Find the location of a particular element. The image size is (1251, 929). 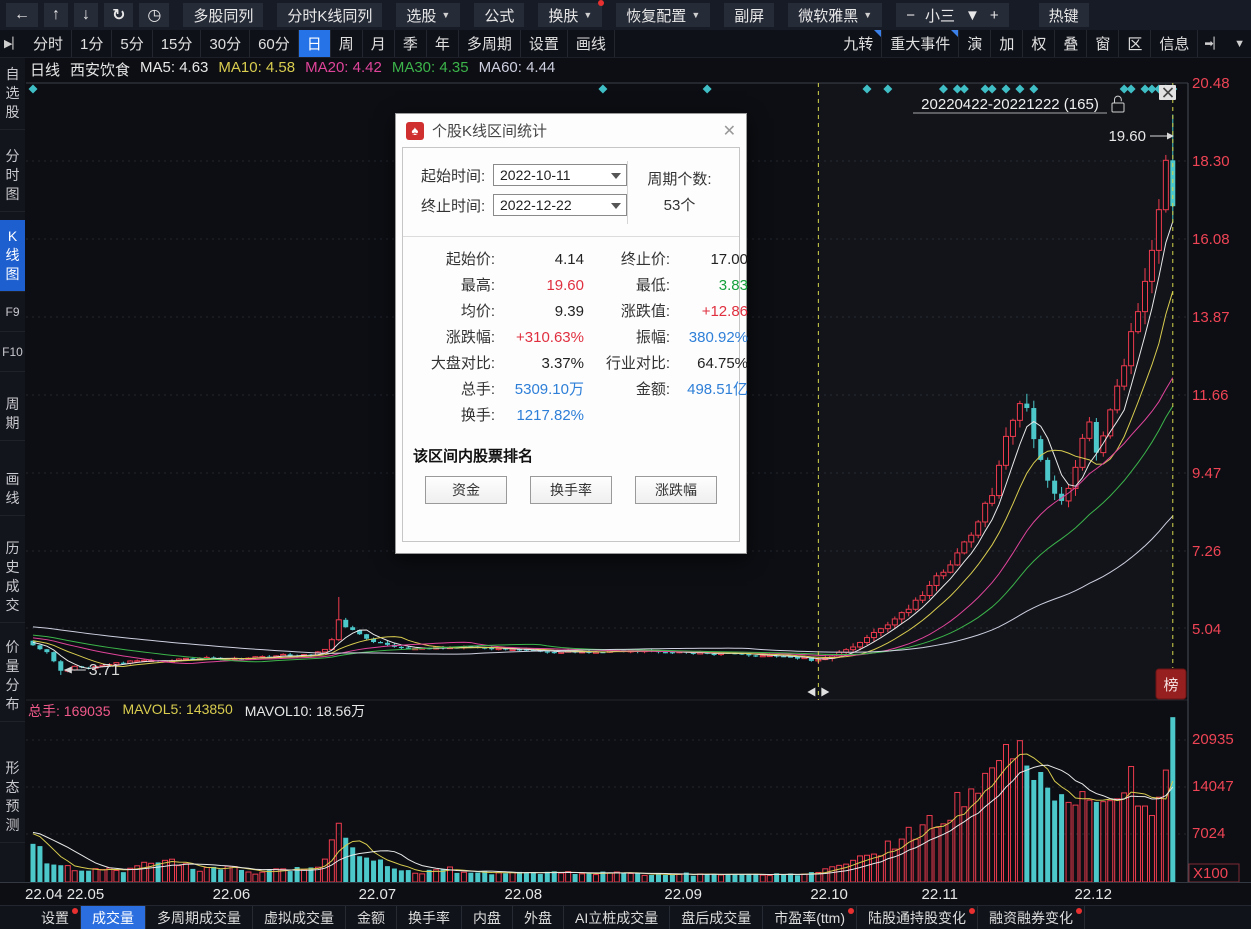

major-events-button: 重大事件 is located at coordinates (921, 43).